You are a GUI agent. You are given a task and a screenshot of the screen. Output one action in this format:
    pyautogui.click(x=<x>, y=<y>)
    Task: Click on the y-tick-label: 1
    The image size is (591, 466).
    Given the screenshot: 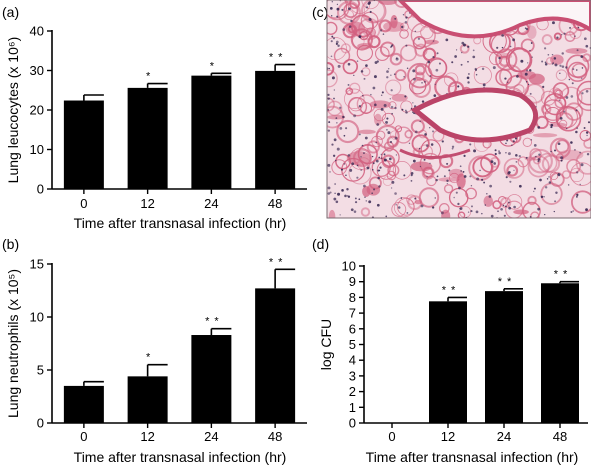 What is the action you would take?
    pyautogui.click(x=352, y=407)
    